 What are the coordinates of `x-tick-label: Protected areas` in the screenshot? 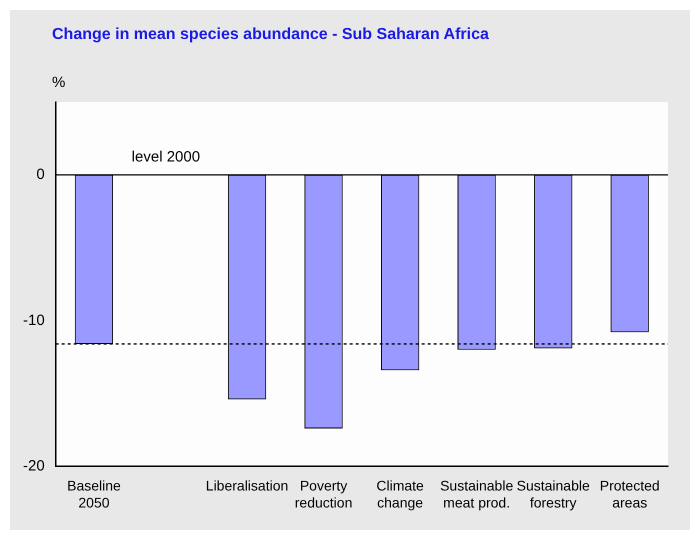 It's located at (630, 494).